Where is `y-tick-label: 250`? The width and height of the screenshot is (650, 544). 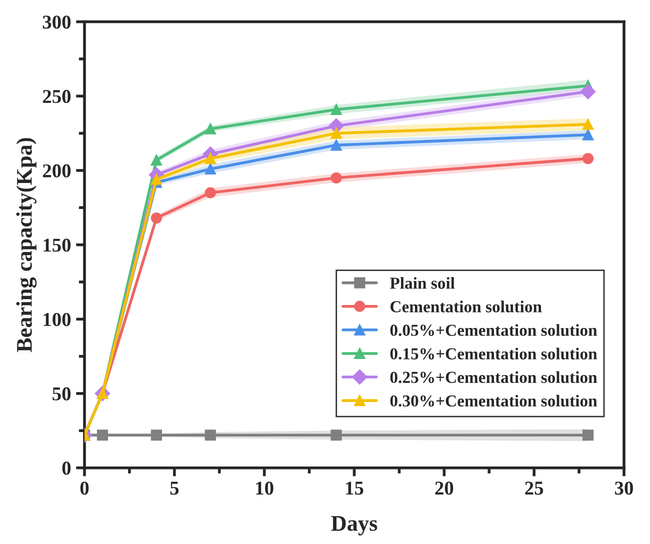
y-tick-label: 250 is located at coordinates (56, 97).